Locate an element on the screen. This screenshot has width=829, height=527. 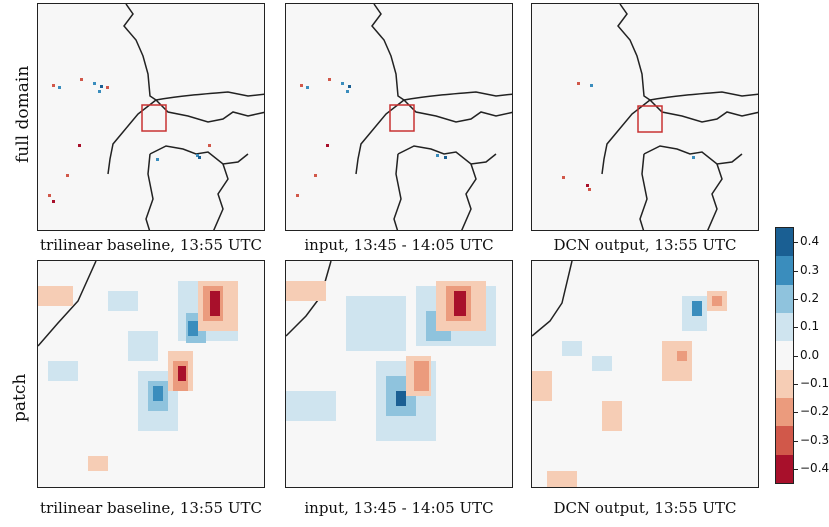
colorbar-tick-label: −0.3 is located at coordinates (814, 439).